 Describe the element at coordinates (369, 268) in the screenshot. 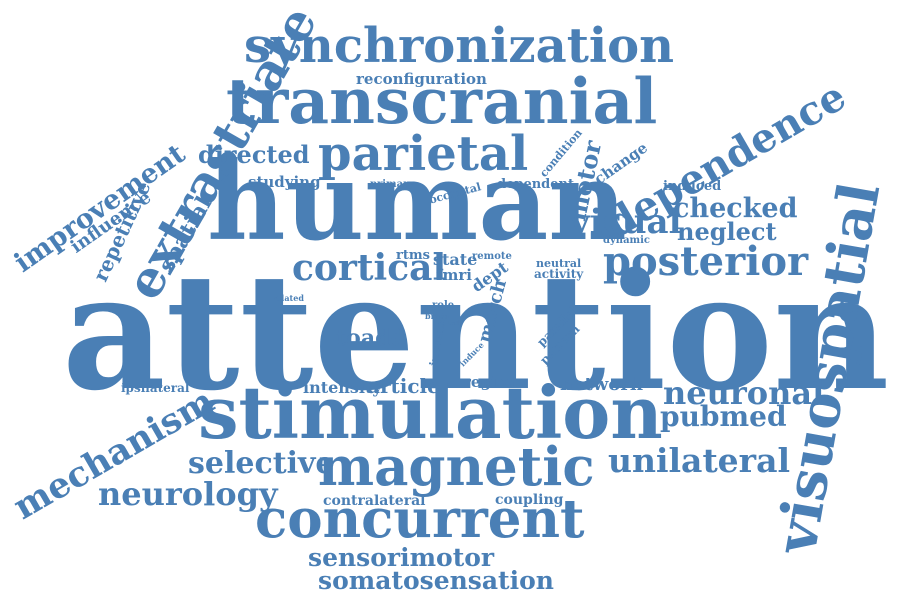

I see `word-cortical: cortical` at that location.